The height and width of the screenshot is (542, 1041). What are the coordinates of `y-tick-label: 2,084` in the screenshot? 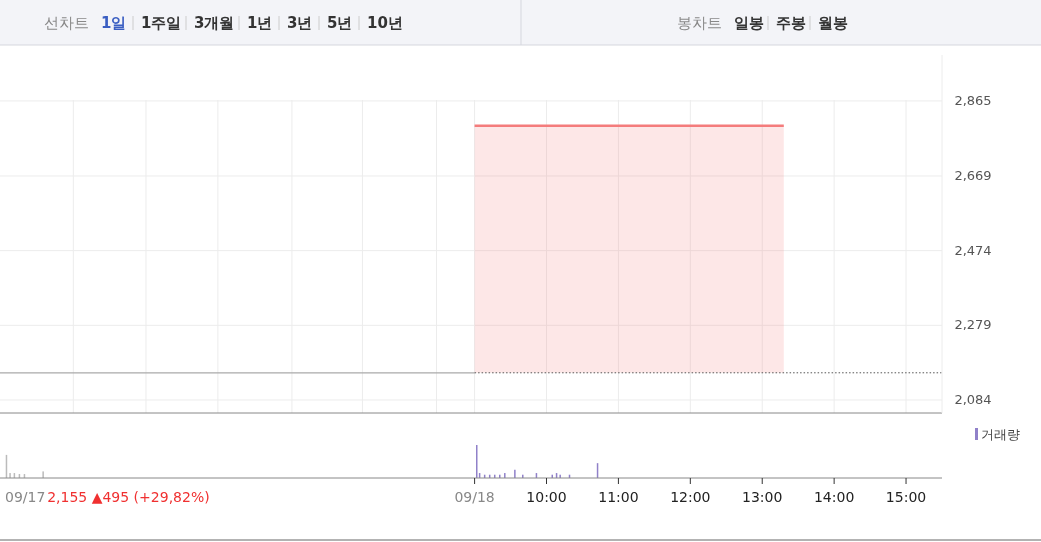 It's located at (973, 399).